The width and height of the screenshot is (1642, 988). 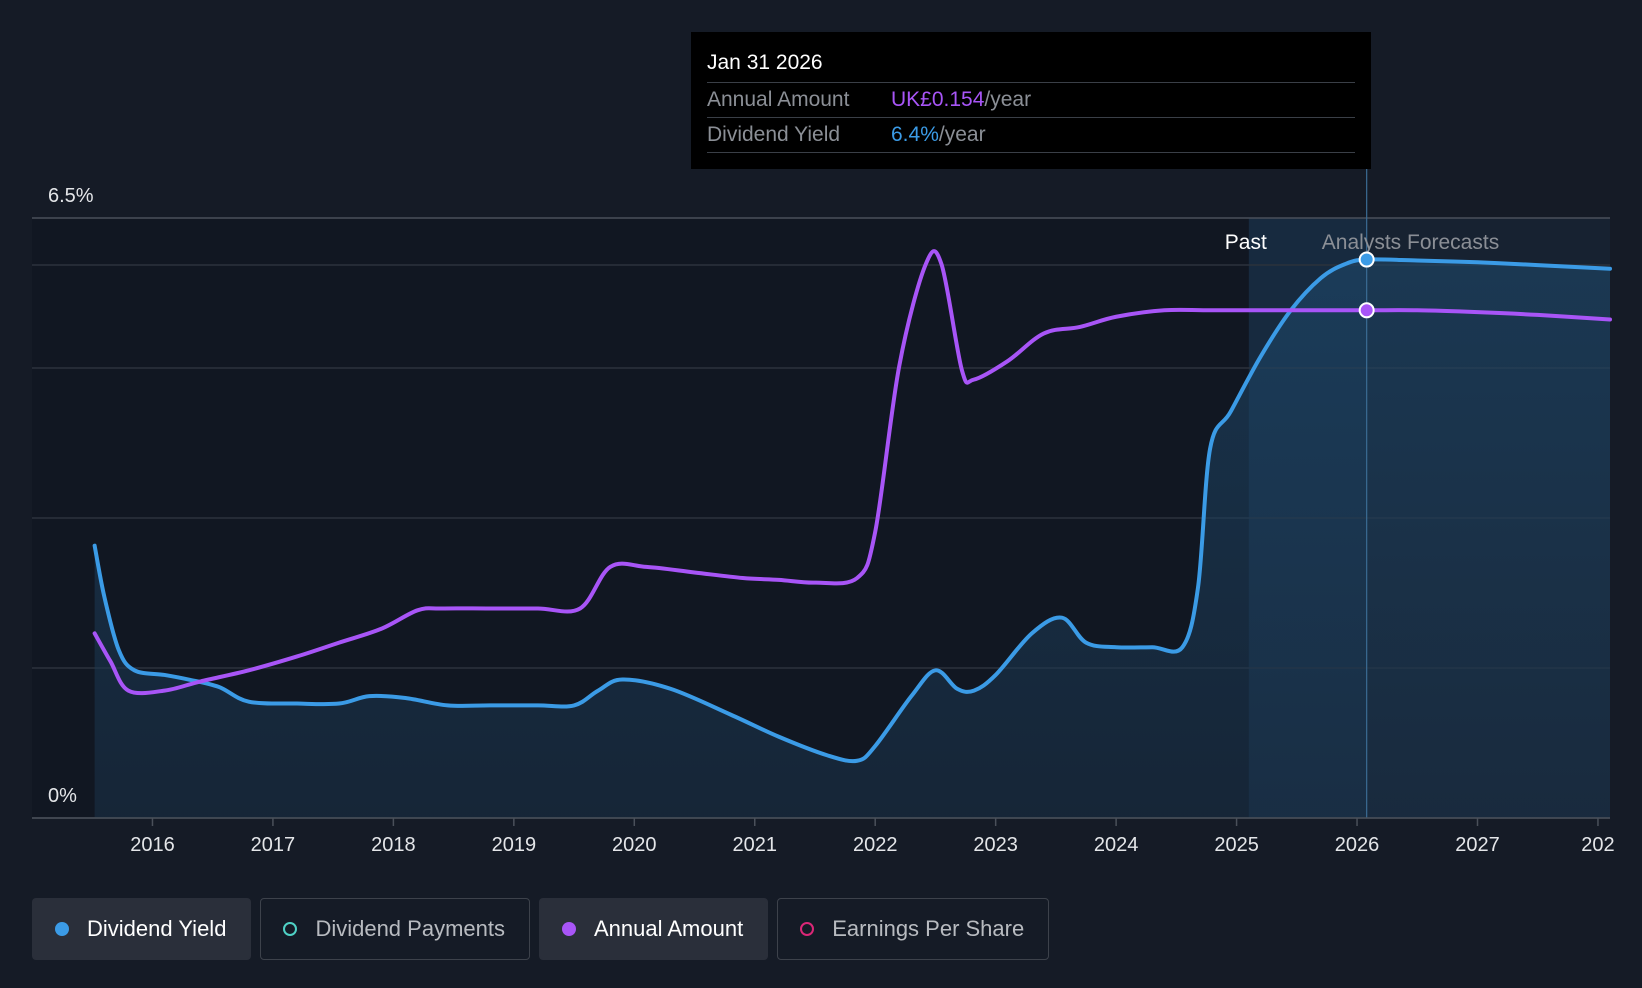 I want to click on x-tick-label: 2021, so click(x=754, y=845).